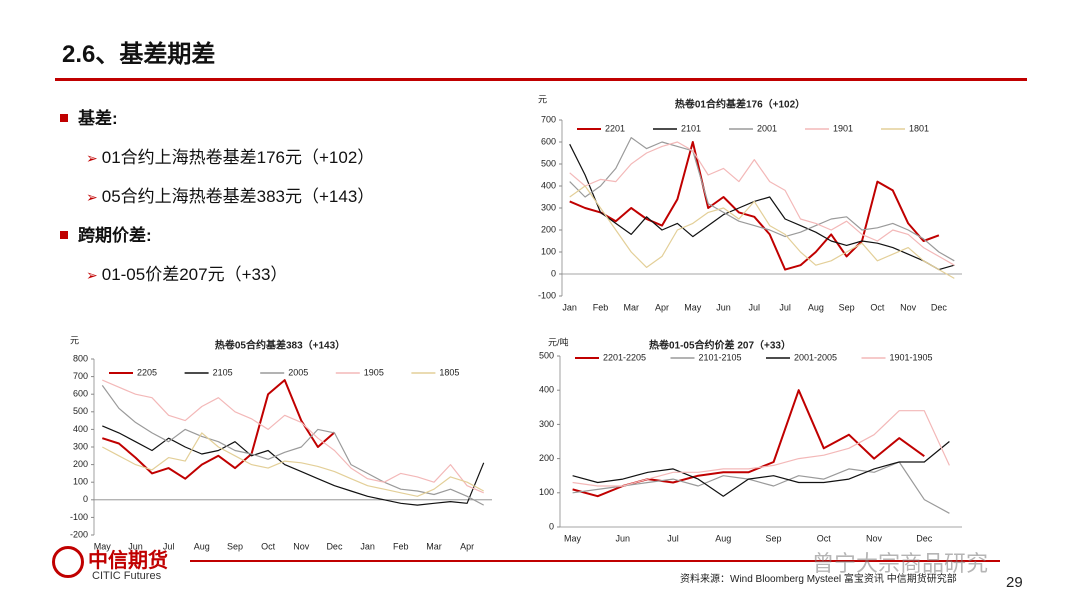  I want to click on bullet-item: 01-05价差207元（+33）, so click(283, 272).